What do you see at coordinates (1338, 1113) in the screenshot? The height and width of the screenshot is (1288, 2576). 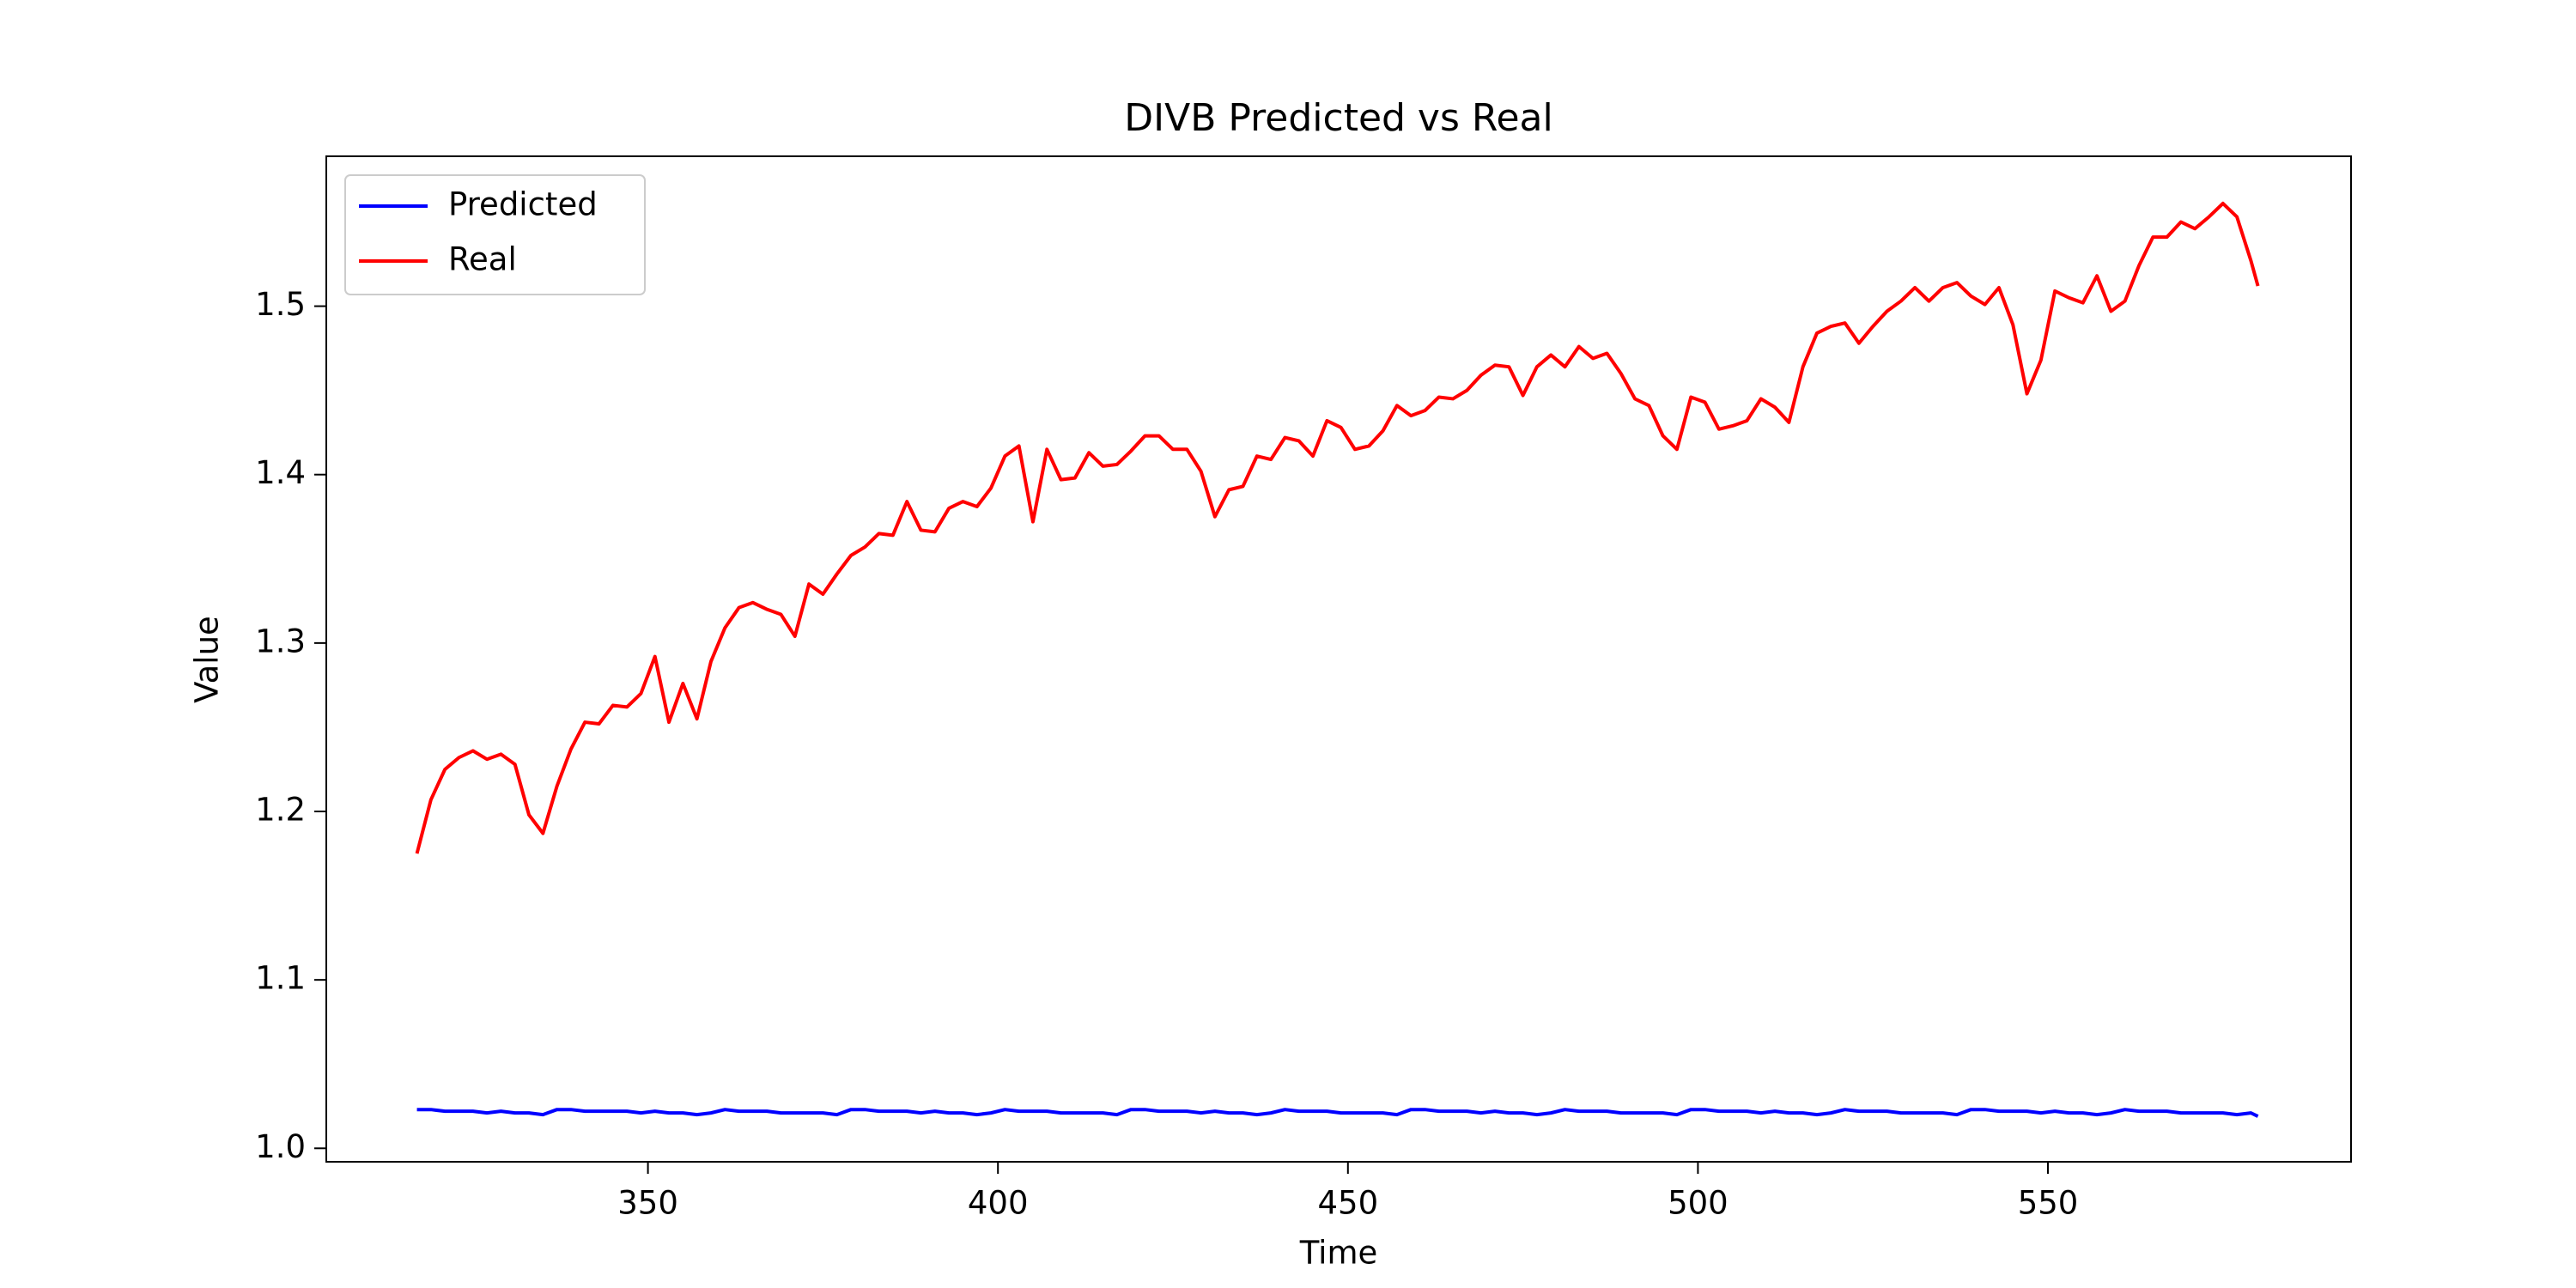 I see `data-line` at bounding box center [1338, 1113].